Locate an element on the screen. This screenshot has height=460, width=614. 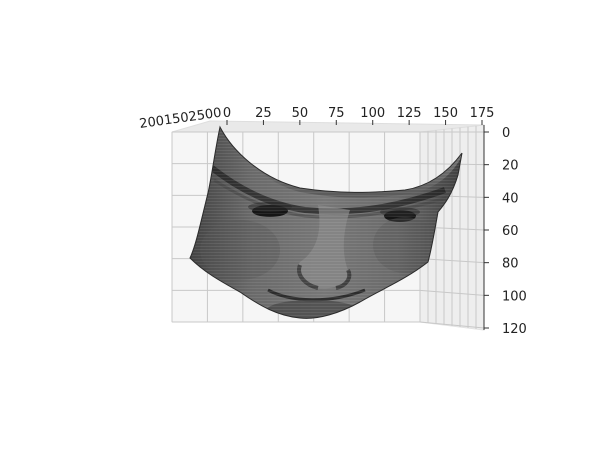
top-axis-tick-label: 175 is located at coordinates (482, 113).